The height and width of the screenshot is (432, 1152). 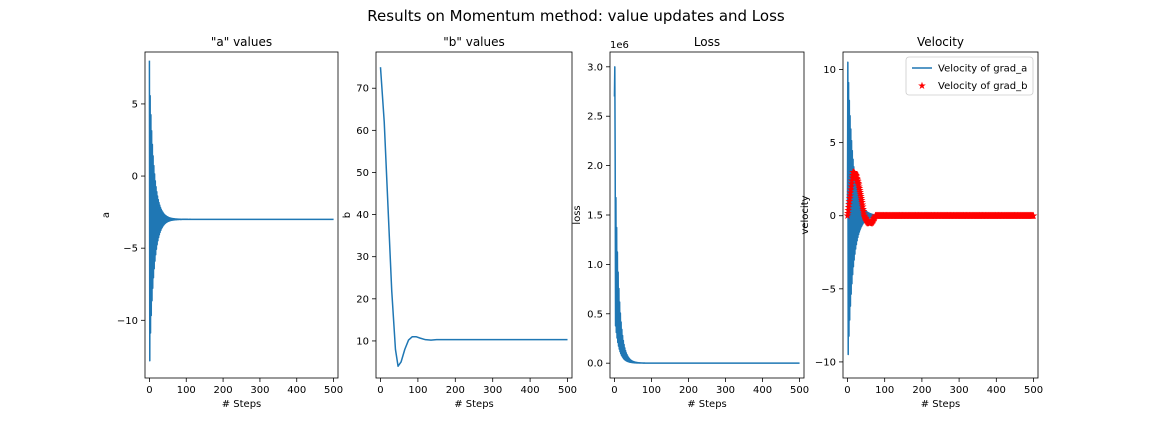 I want to click on y-tick-label: 1.5, so click(x=595, y=216).